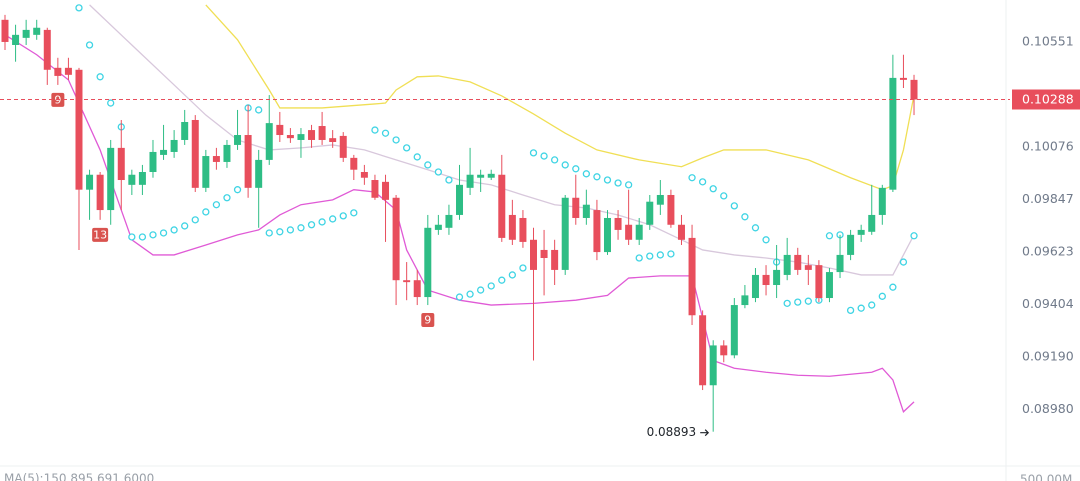 The image size is (1080, 481). What do you see at coordinates (1048, 99) in the screenshot?
I see `current-price-label: 0.10288` at bounding box center [1048, 99].